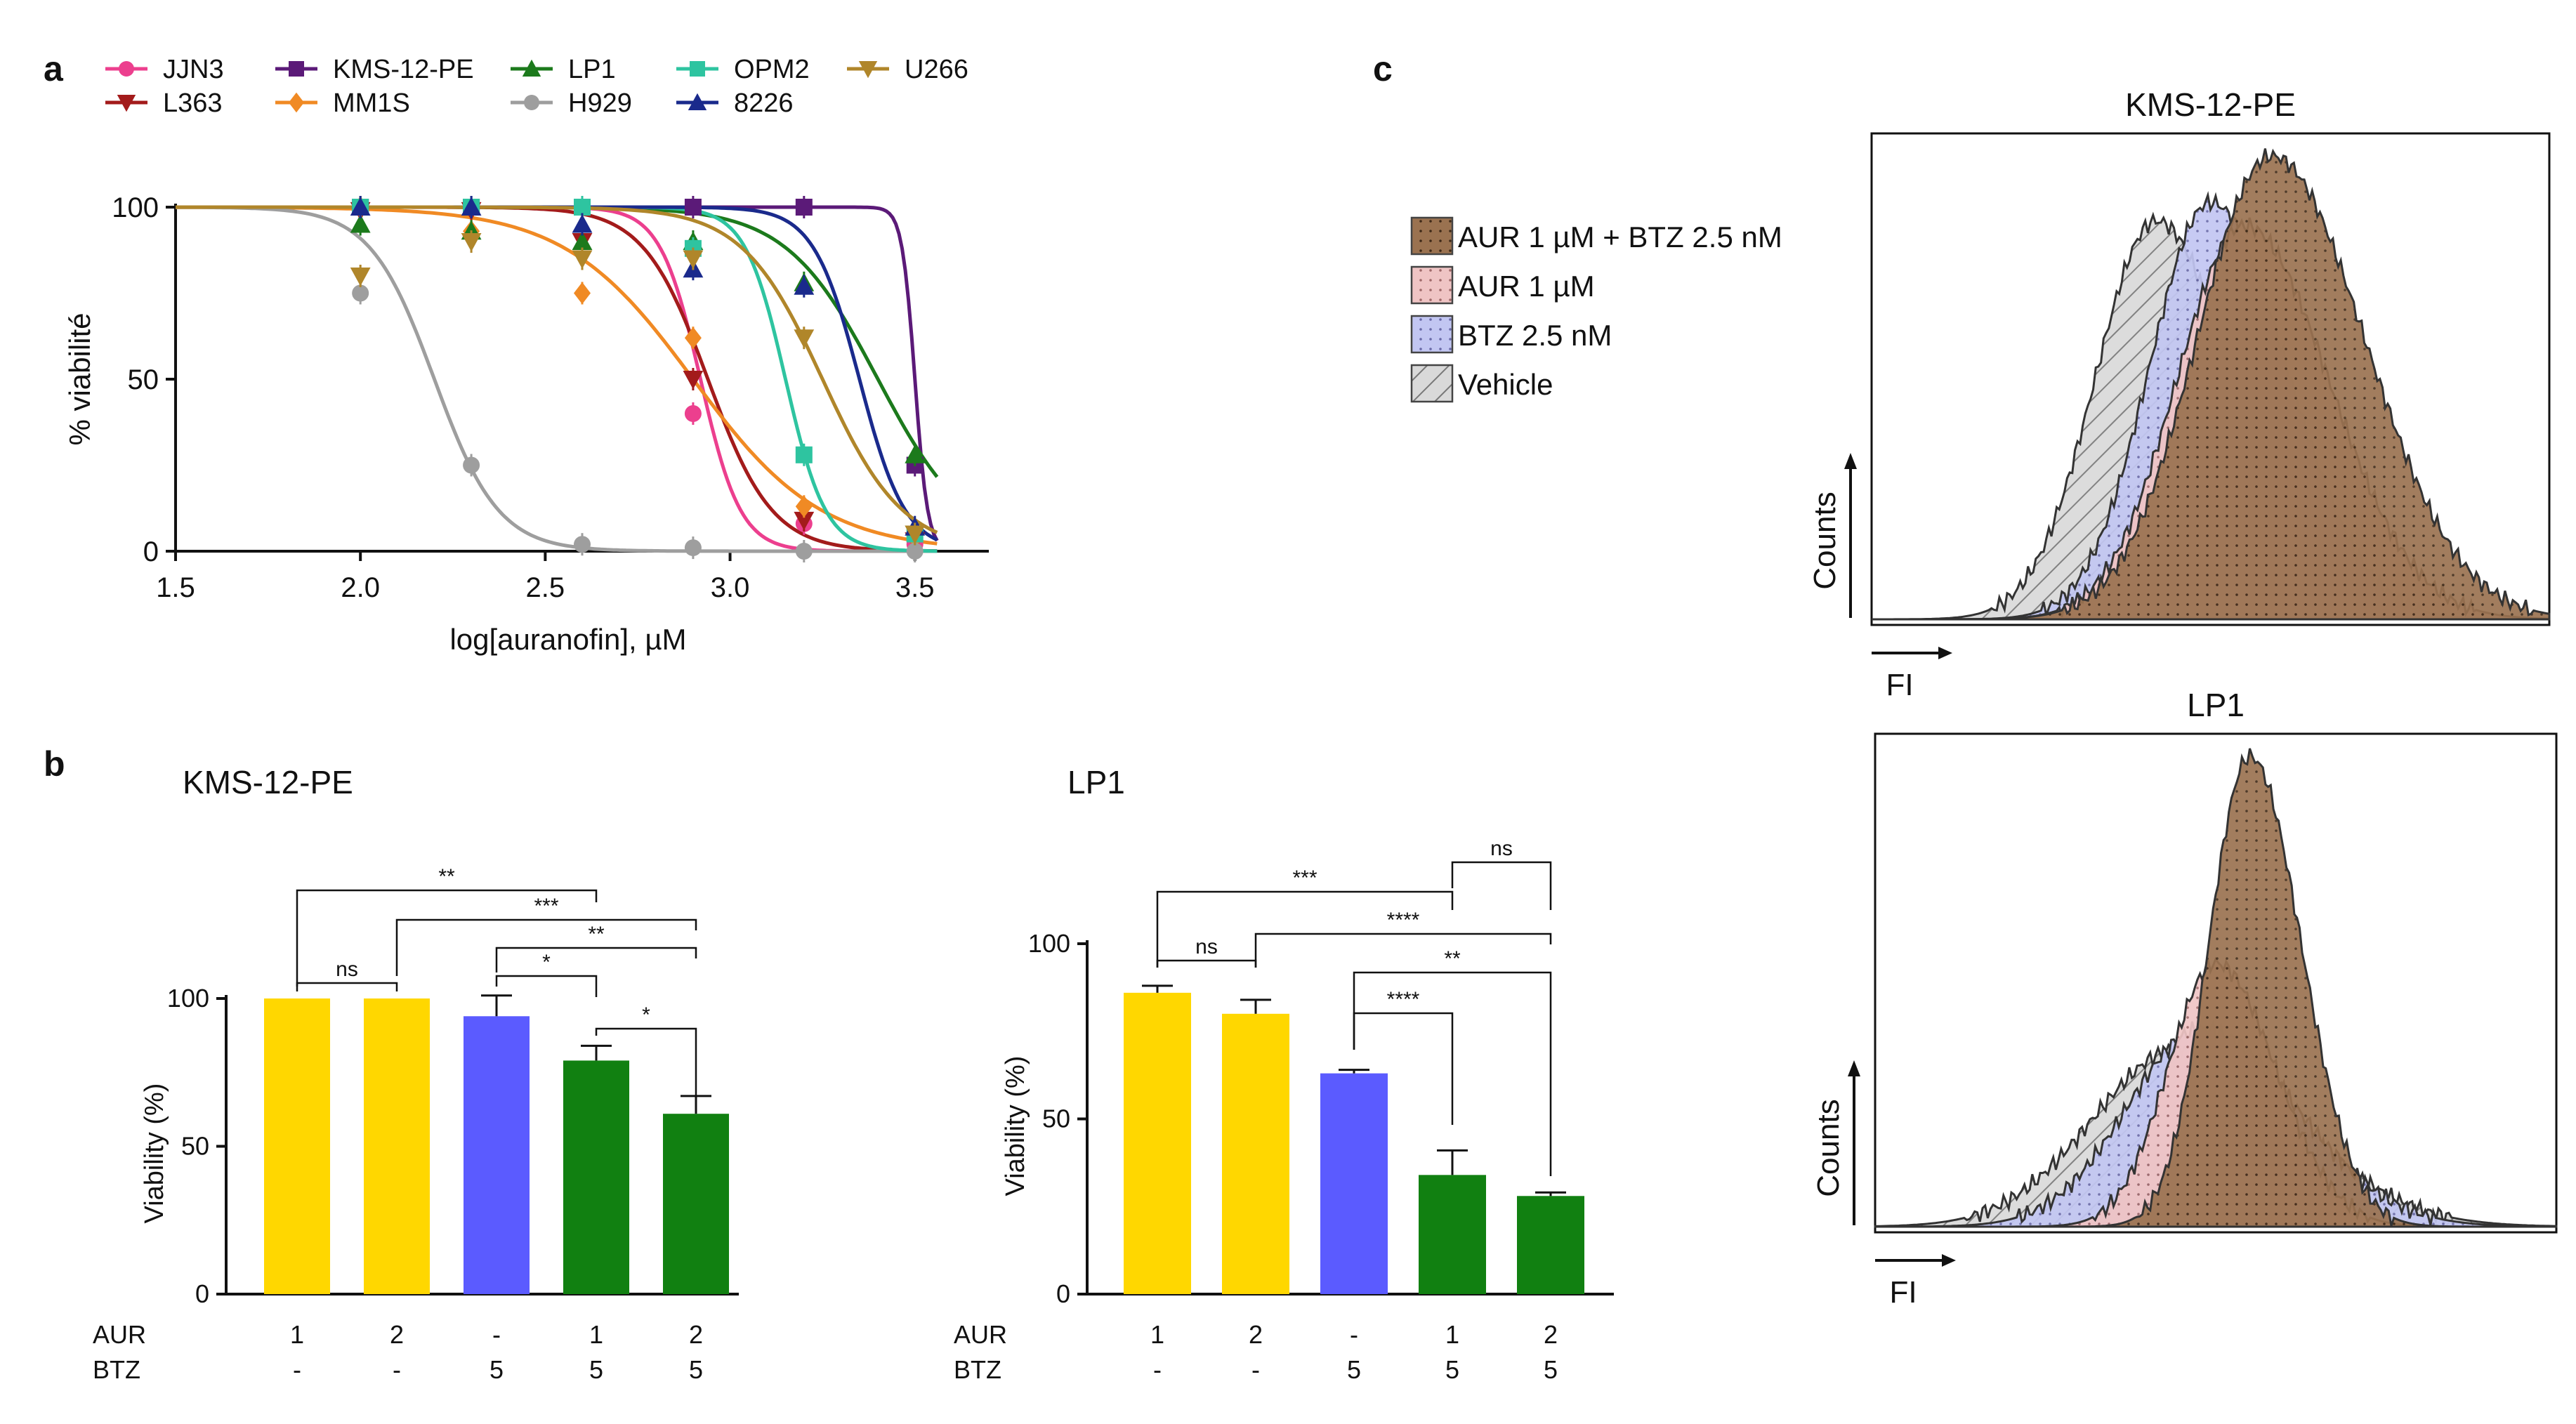 This screenshot has width=2576, height=1424. I want to click on panel-letter-c: c, so click(1383, 68).